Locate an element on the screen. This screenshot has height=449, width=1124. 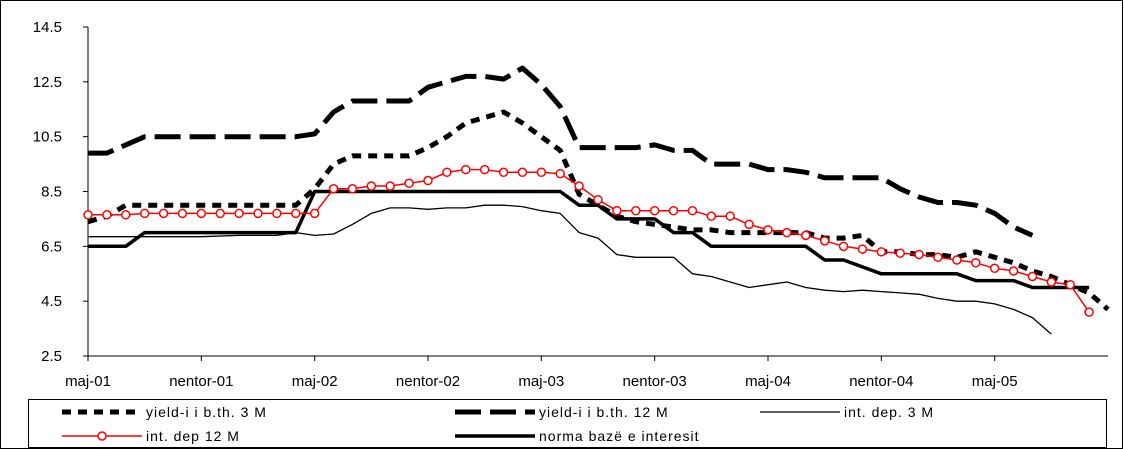
x-tick-label: maj-04 is located at coordinates (768, 381).